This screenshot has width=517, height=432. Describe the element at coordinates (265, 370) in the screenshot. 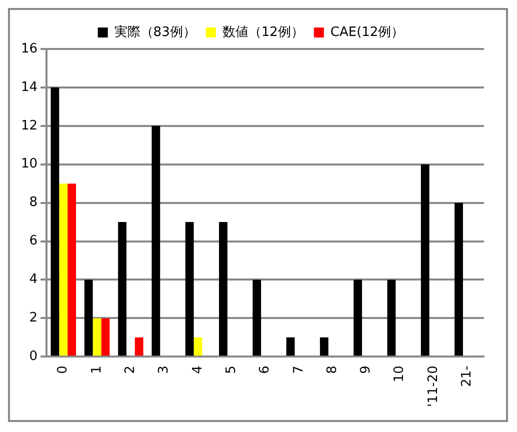

I see `x-tick-label: 6` at that location.